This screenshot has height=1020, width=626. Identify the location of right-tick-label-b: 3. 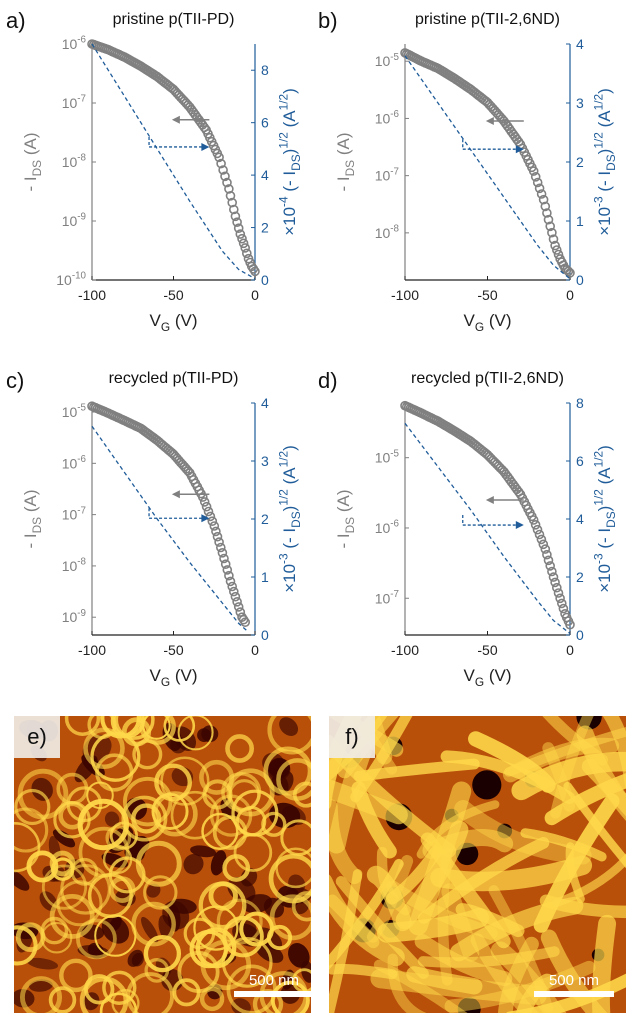
(580, 103).